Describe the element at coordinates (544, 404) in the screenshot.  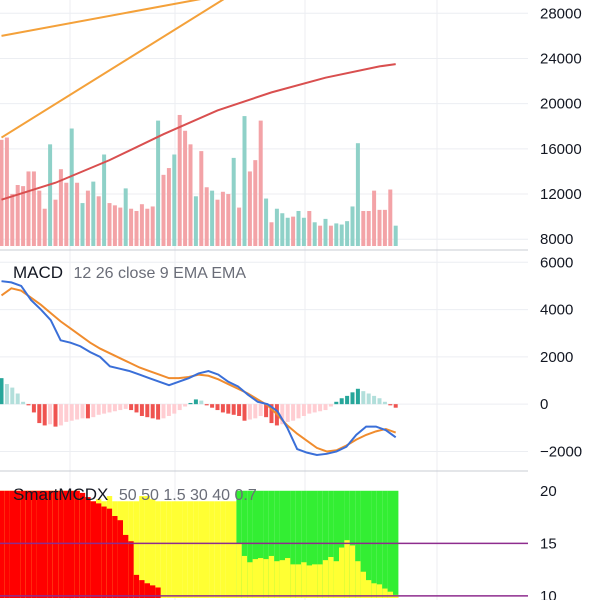
I see `macd-tick-label: 0` at that location.